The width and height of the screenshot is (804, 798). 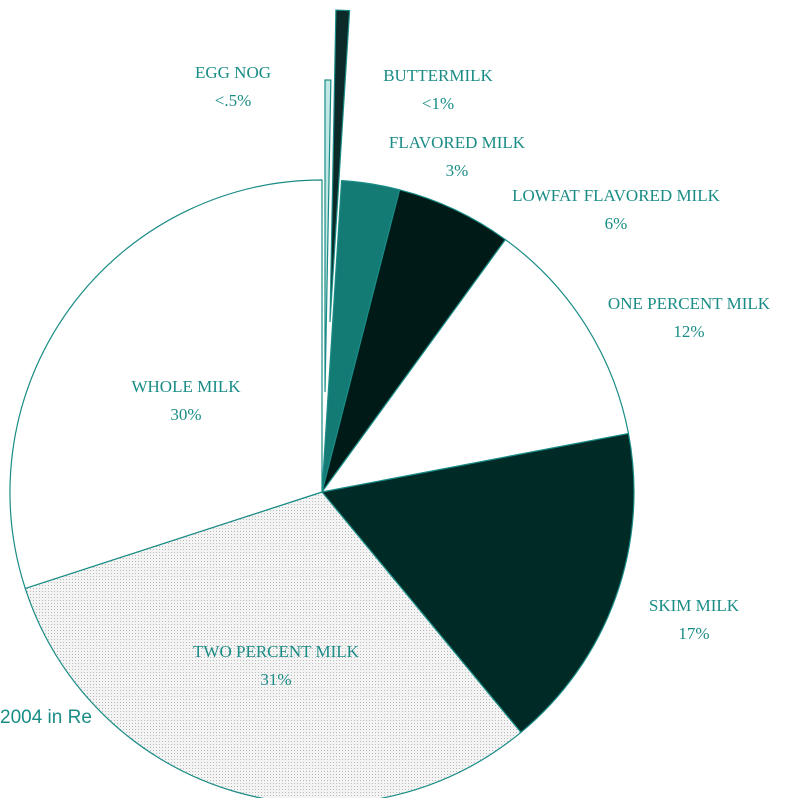 What do you see at coordinates (438, 75) in the screenshot?
I see `slice-name-buttermilk: BUTTERMILK` at bounding box center [438, 75].